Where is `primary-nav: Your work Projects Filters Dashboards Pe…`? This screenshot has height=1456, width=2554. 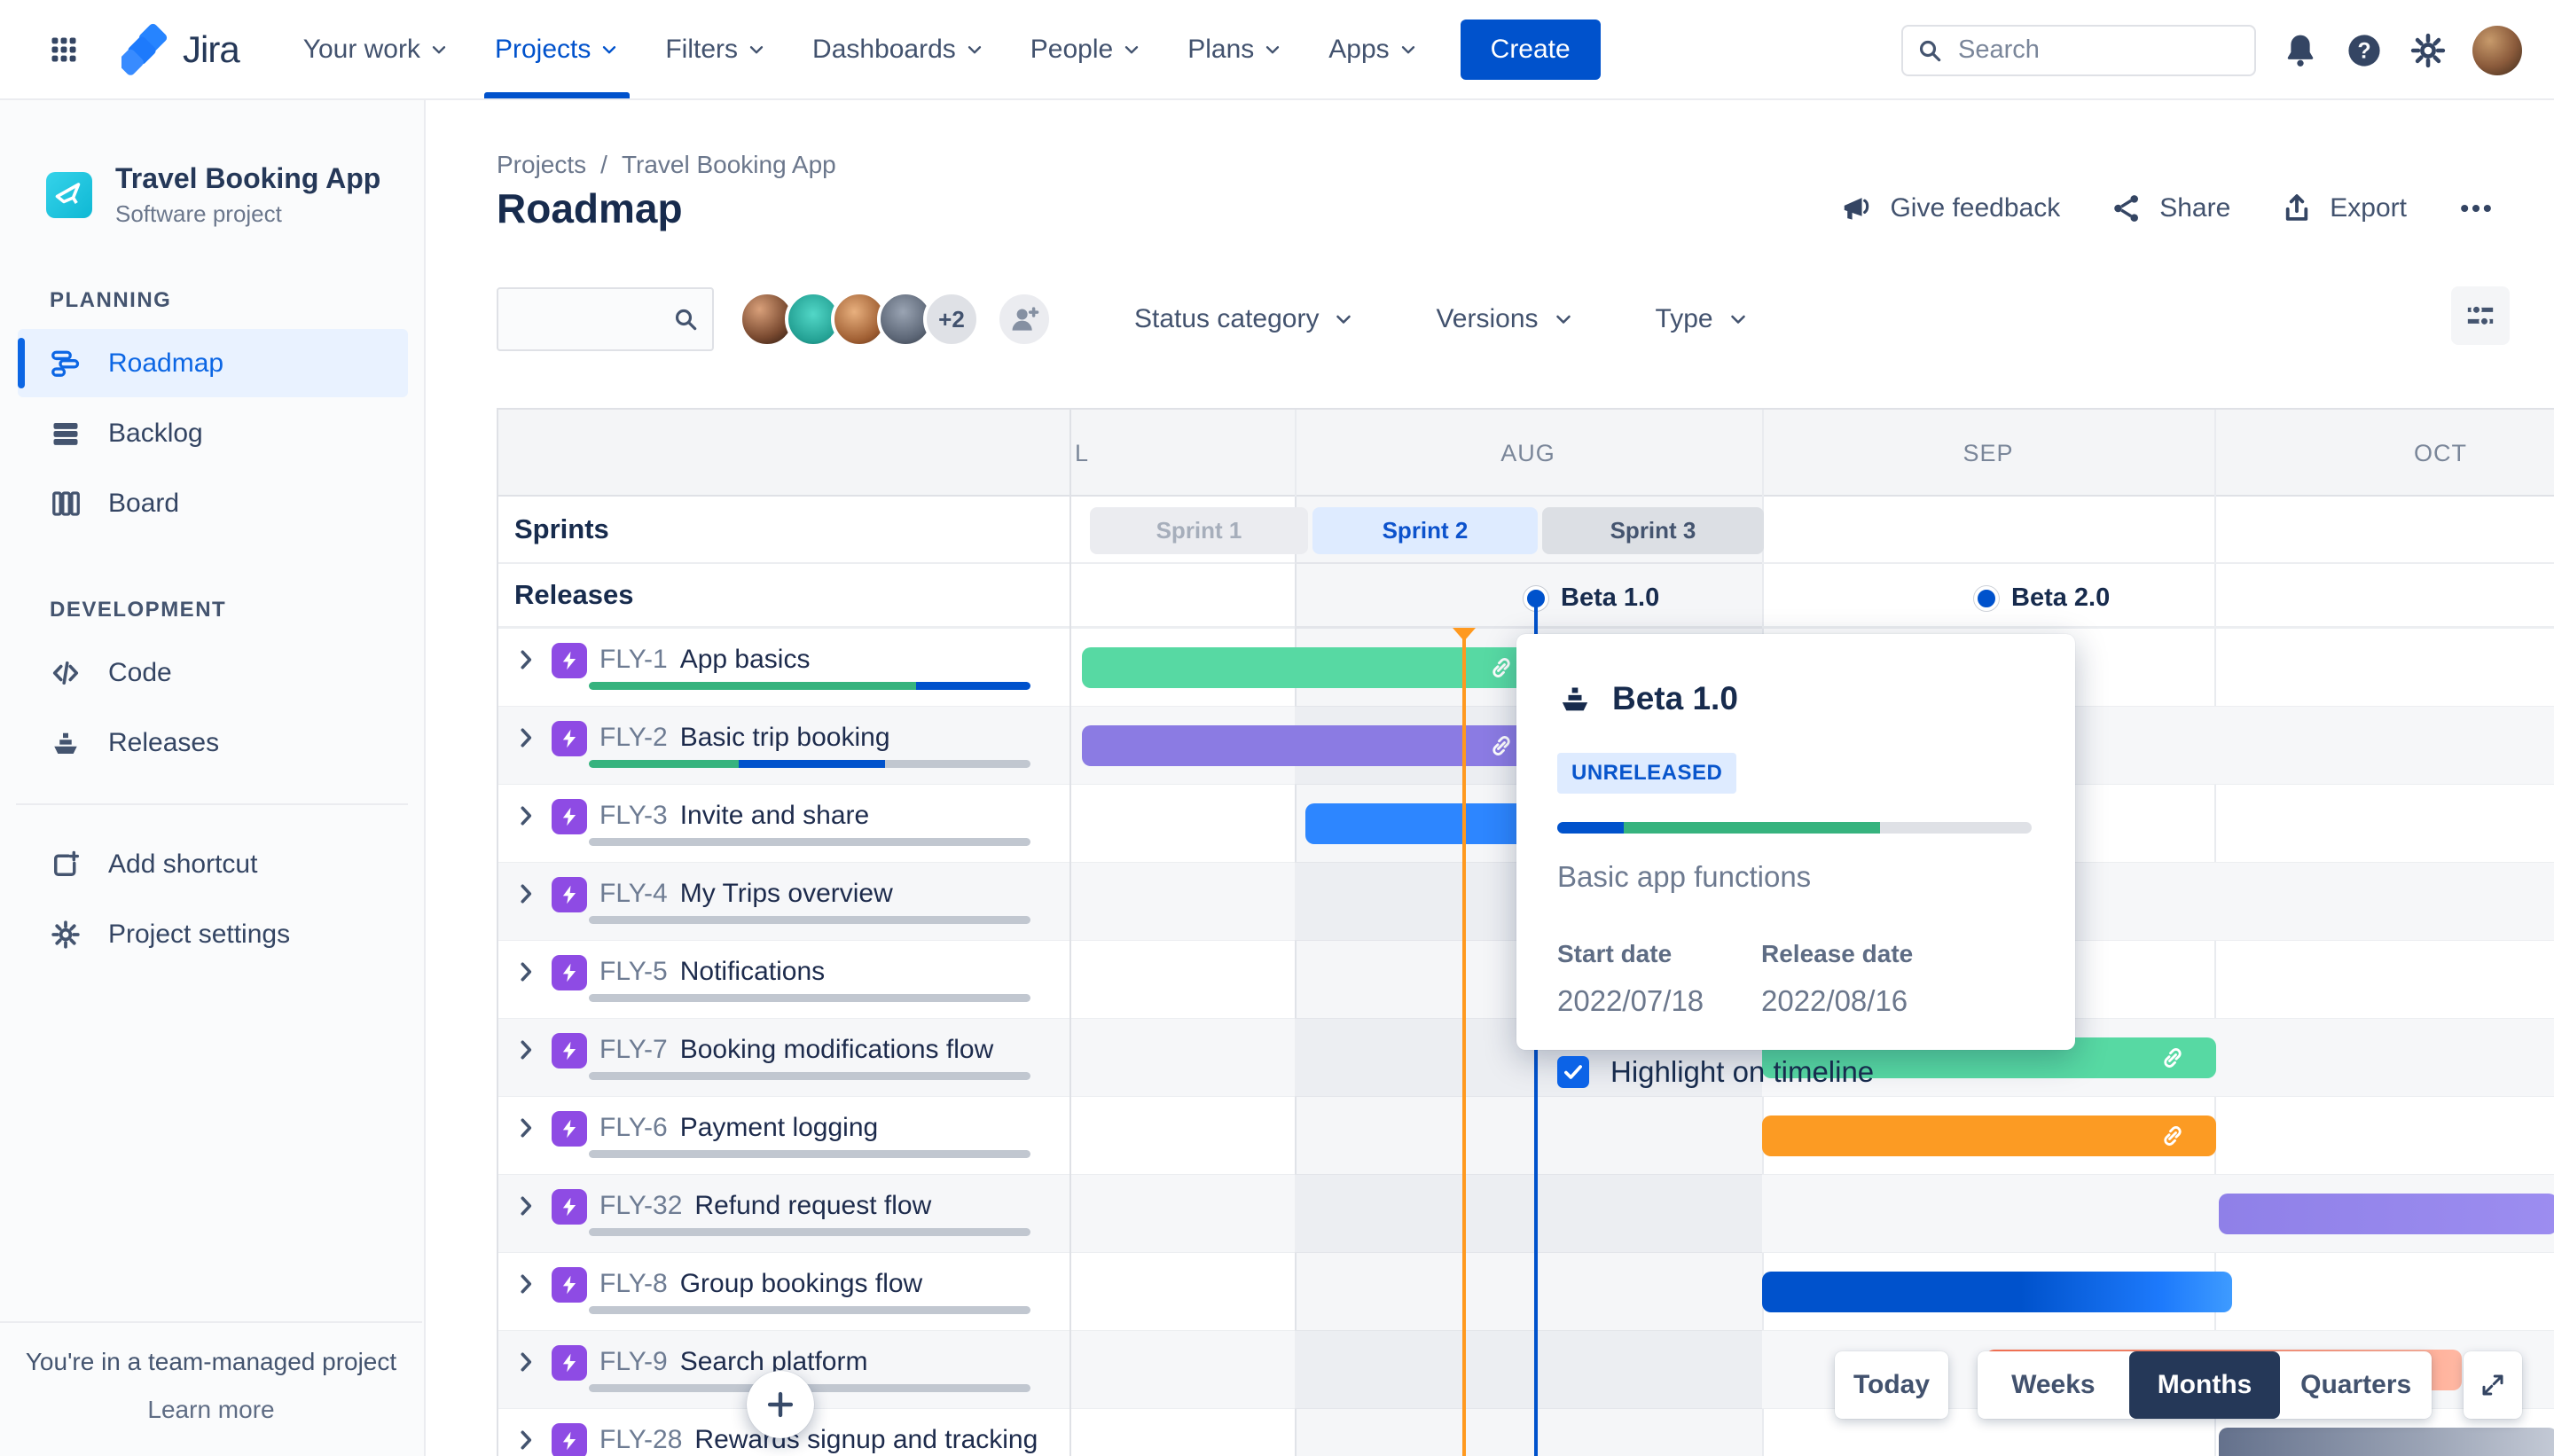
primary-nav: Your work Projects Filters Dashboards Pe… is located at coordinates (861, 49).